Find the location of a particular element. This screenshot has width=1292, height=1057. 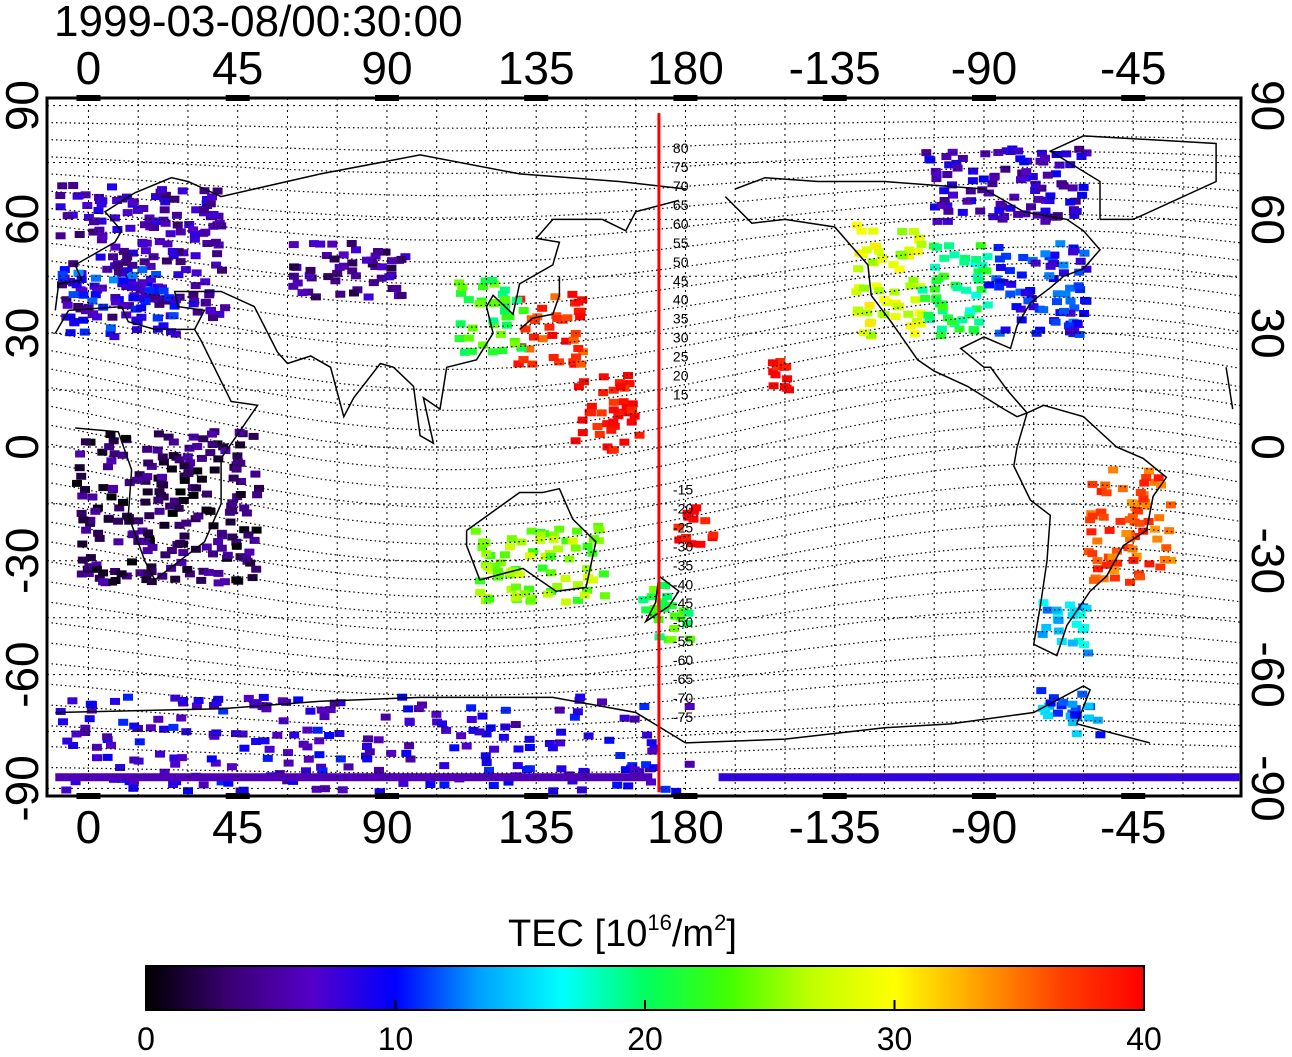

lon-tick-label: 180 is located at coordinates (685, 827).